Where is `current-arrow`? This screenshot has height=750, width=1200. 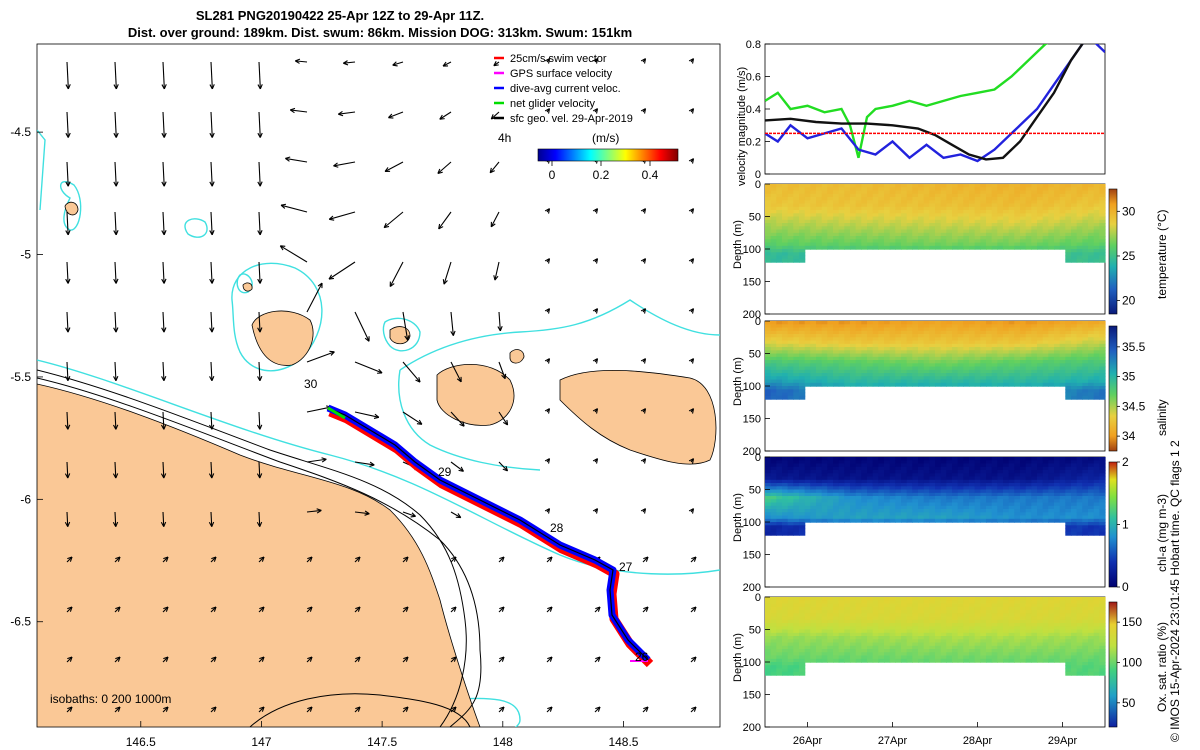 current-arrow is located at coordinates (396, 115).